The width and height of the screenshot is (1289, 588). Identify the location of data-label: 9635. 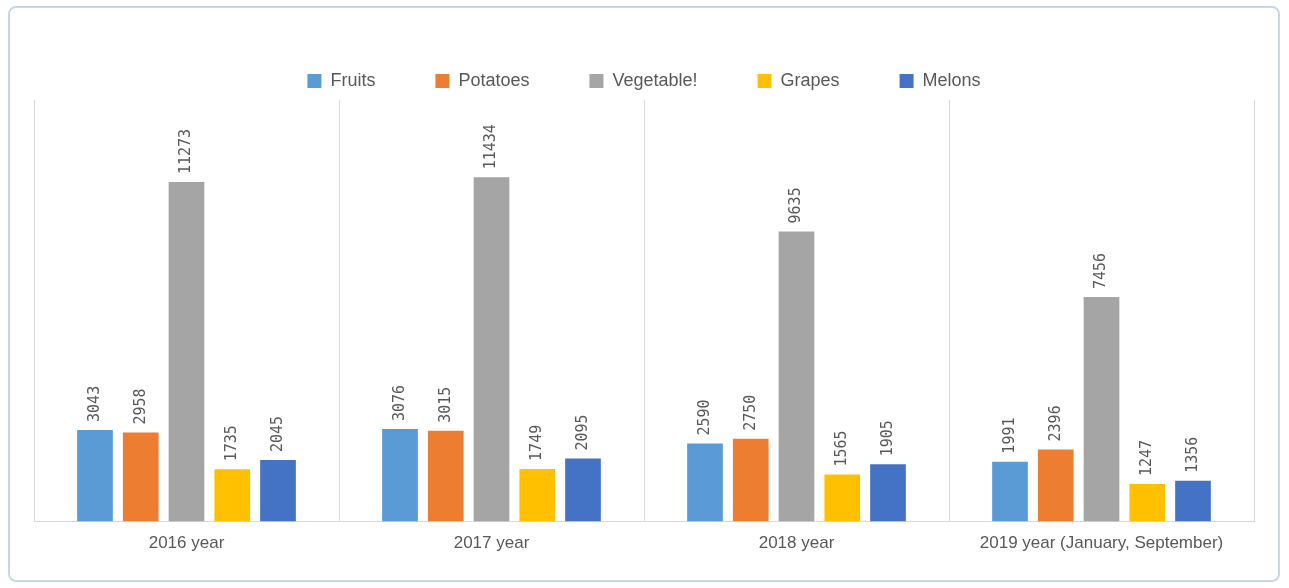
(795, 205).